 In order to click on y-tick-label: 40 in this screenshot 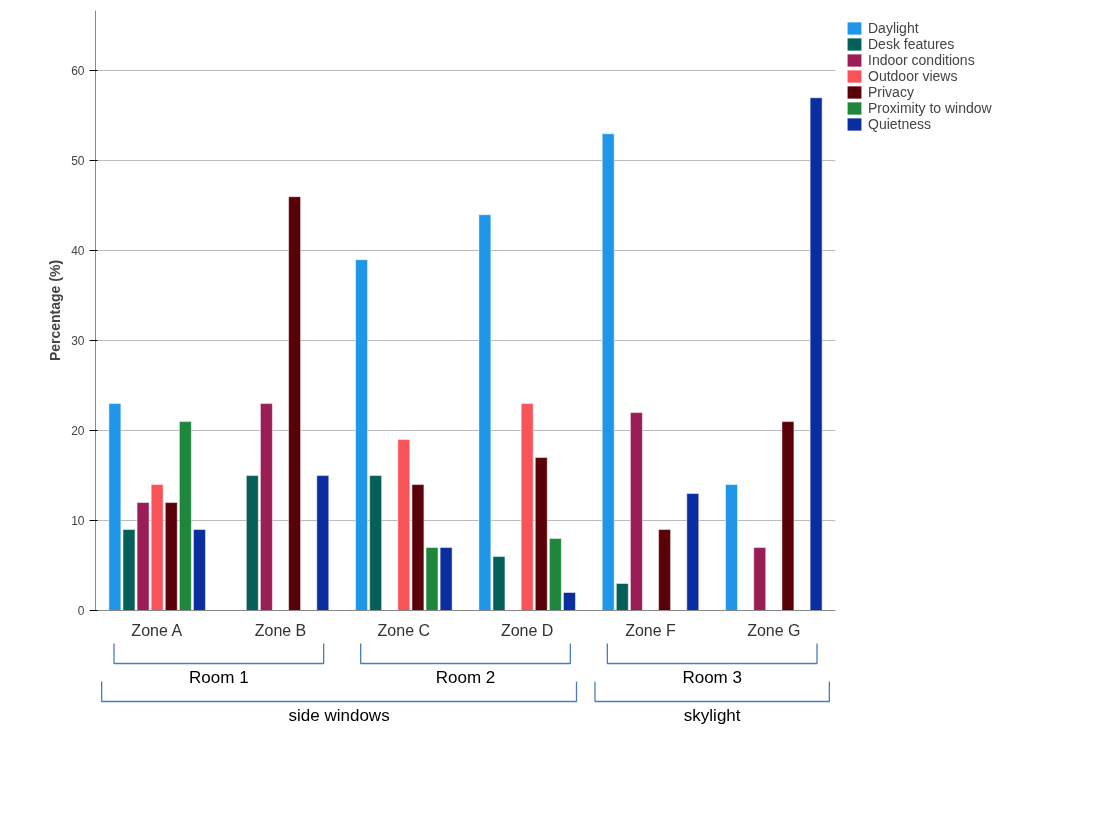, I will do `click(78, 251)`.